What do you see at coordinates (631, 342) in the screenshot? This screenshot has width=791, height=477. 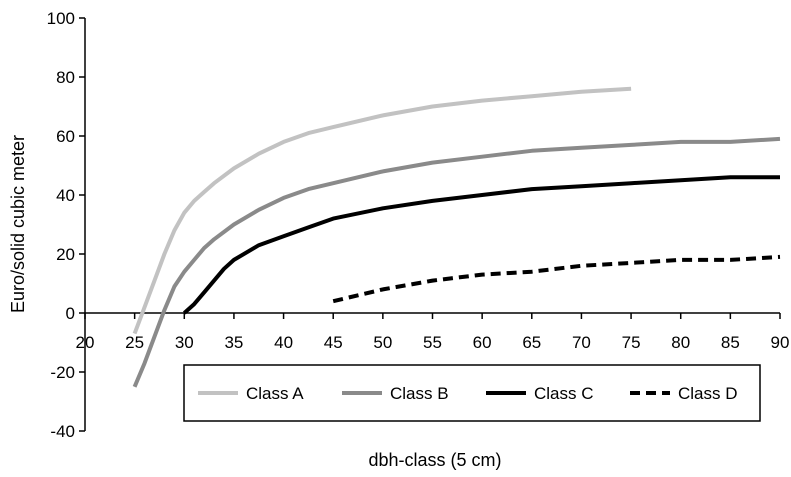 I see `x-tick-label: 75` at bounding box center [631, 342].